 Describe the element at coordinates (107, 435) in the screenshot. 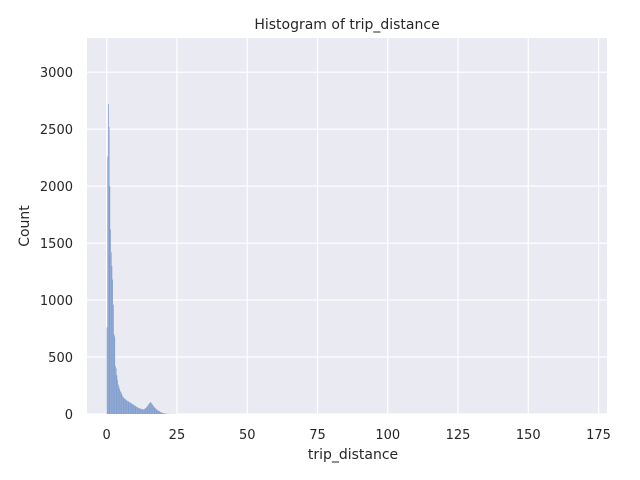

I see `x-tick-label: 0` at that location.